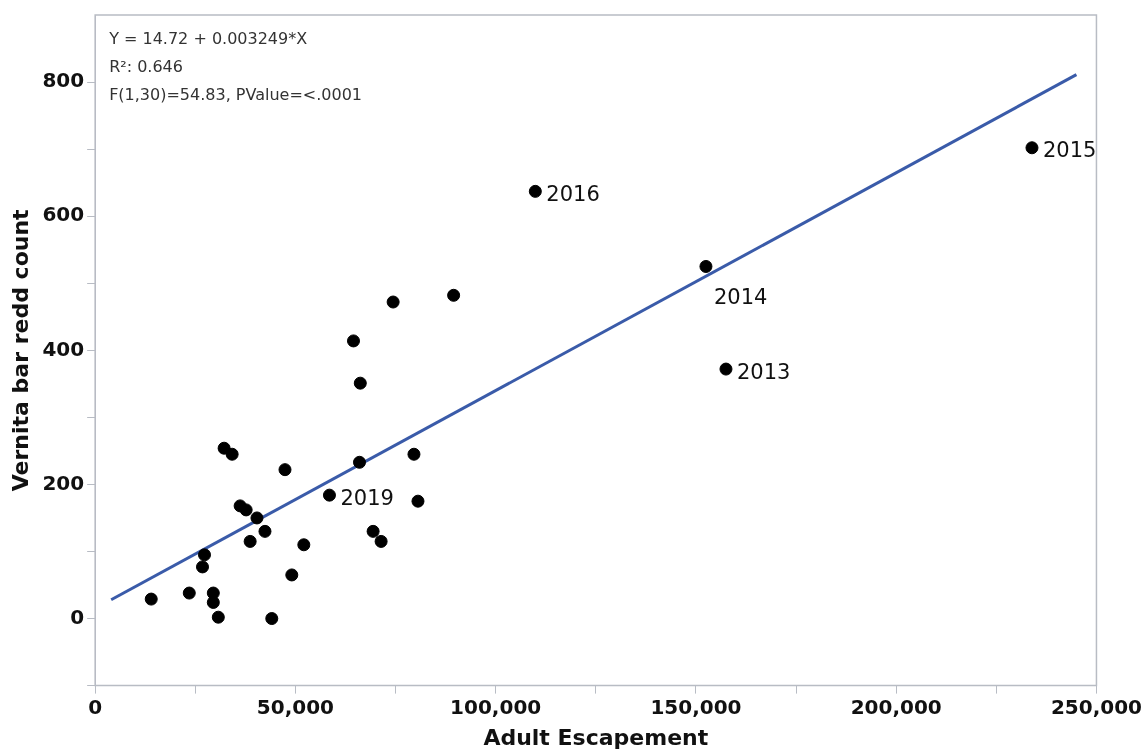 Image resolution: width=1145 pixels, height=756 pixels. I want to click on annotation: 2013, so click(763, 371).